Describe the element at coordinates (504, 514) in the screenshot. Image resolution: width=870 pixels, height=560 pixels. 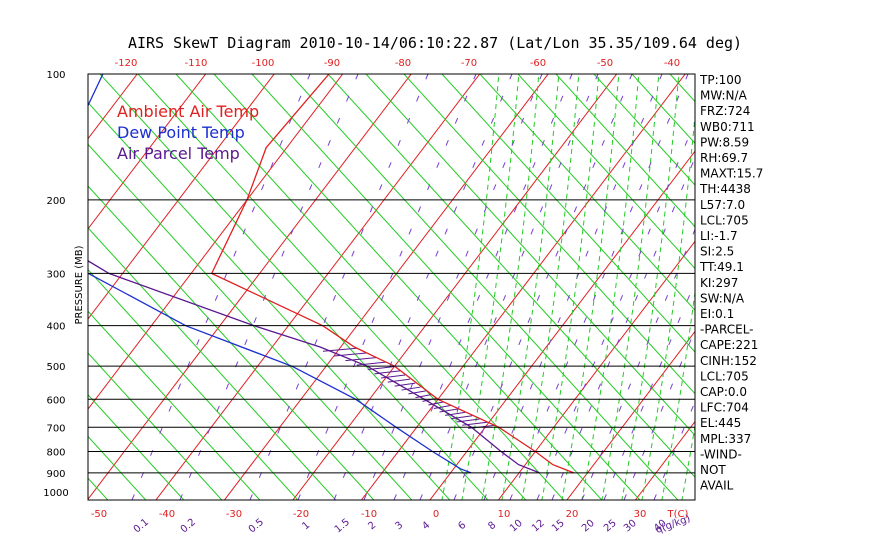
I see `bottom-temp-tick-label: 10` at that location.